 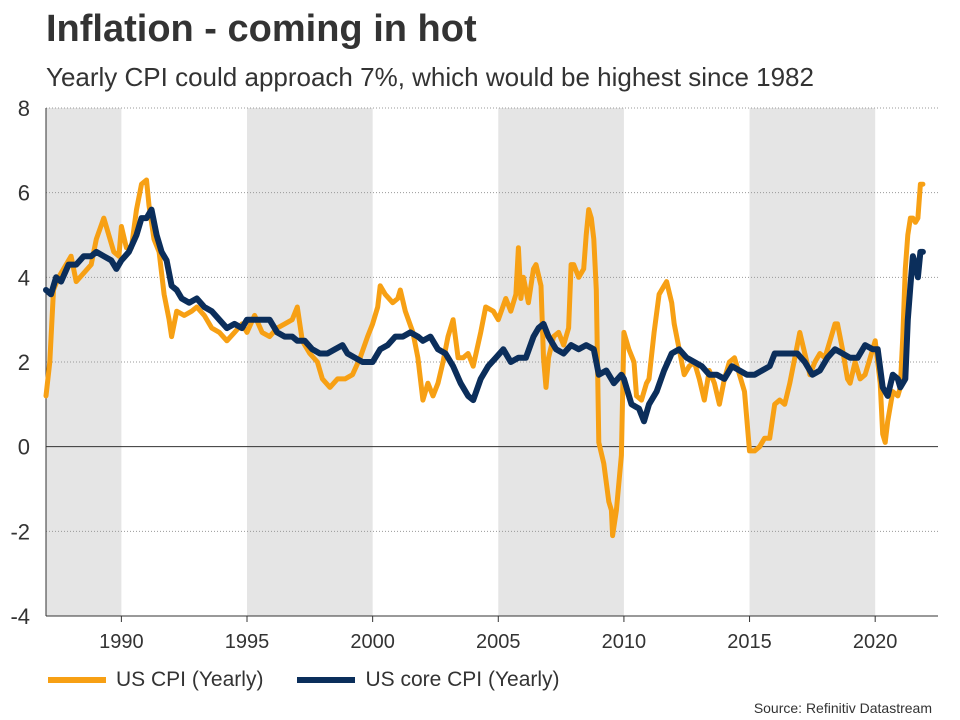 I want to click on source-note: Source: Refinitiv Datastream, so click(x=842, y=708).